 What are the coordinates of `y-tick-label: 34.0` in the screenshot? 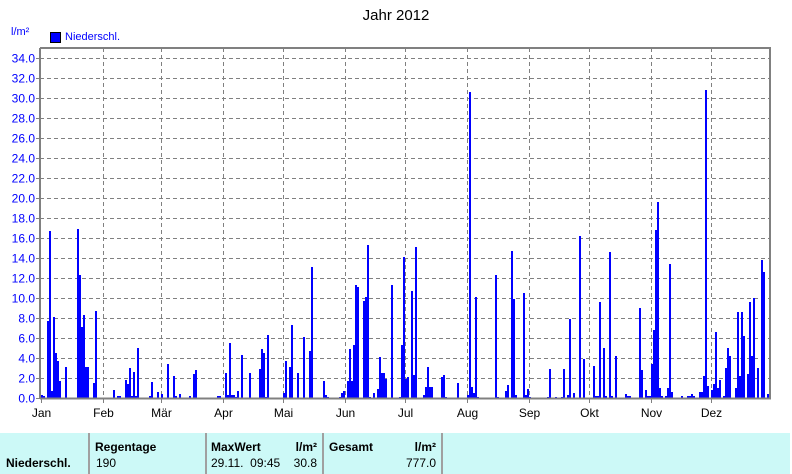 It's located at (24, 59).